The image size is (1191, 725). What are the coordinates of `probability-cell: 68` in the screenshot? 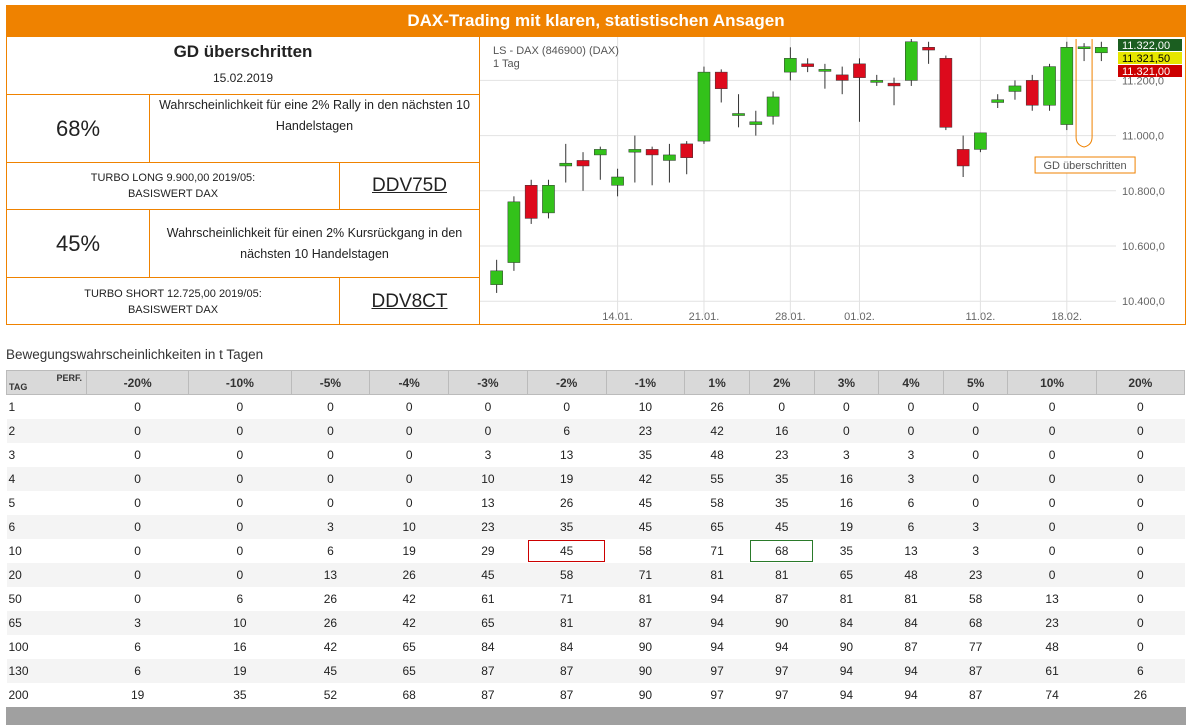 It's located at (409, 694).